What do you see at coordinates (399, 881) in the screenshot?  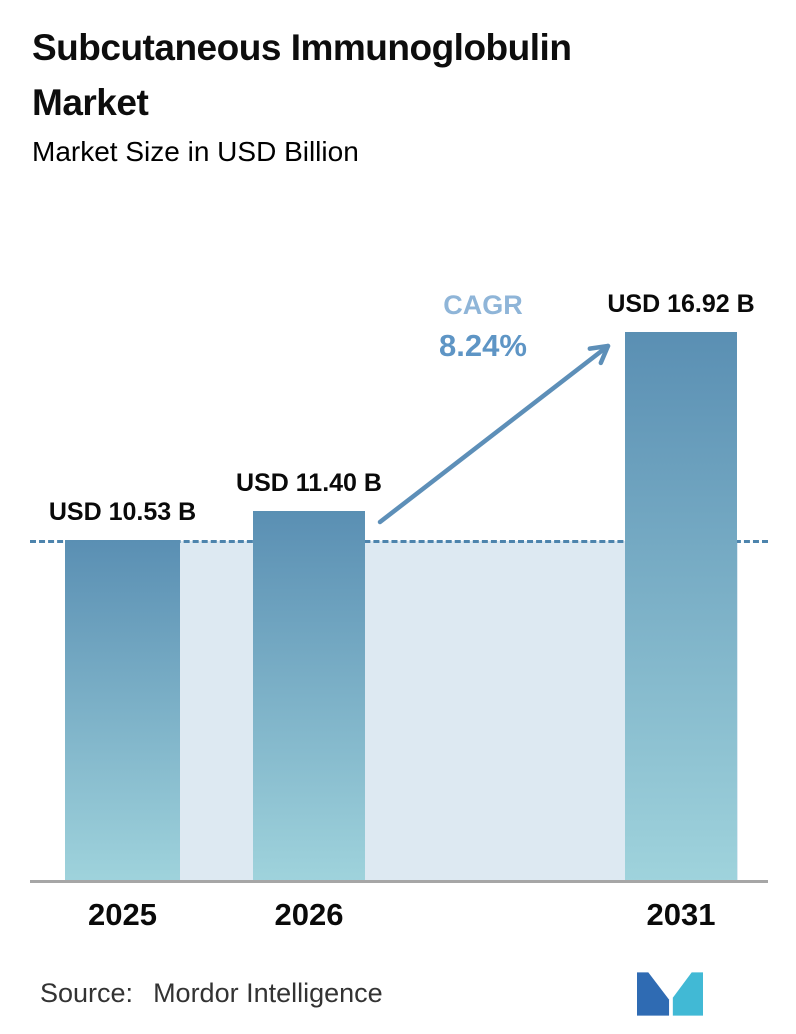 I see `x-axis-line` at bounding box center [399, 881].